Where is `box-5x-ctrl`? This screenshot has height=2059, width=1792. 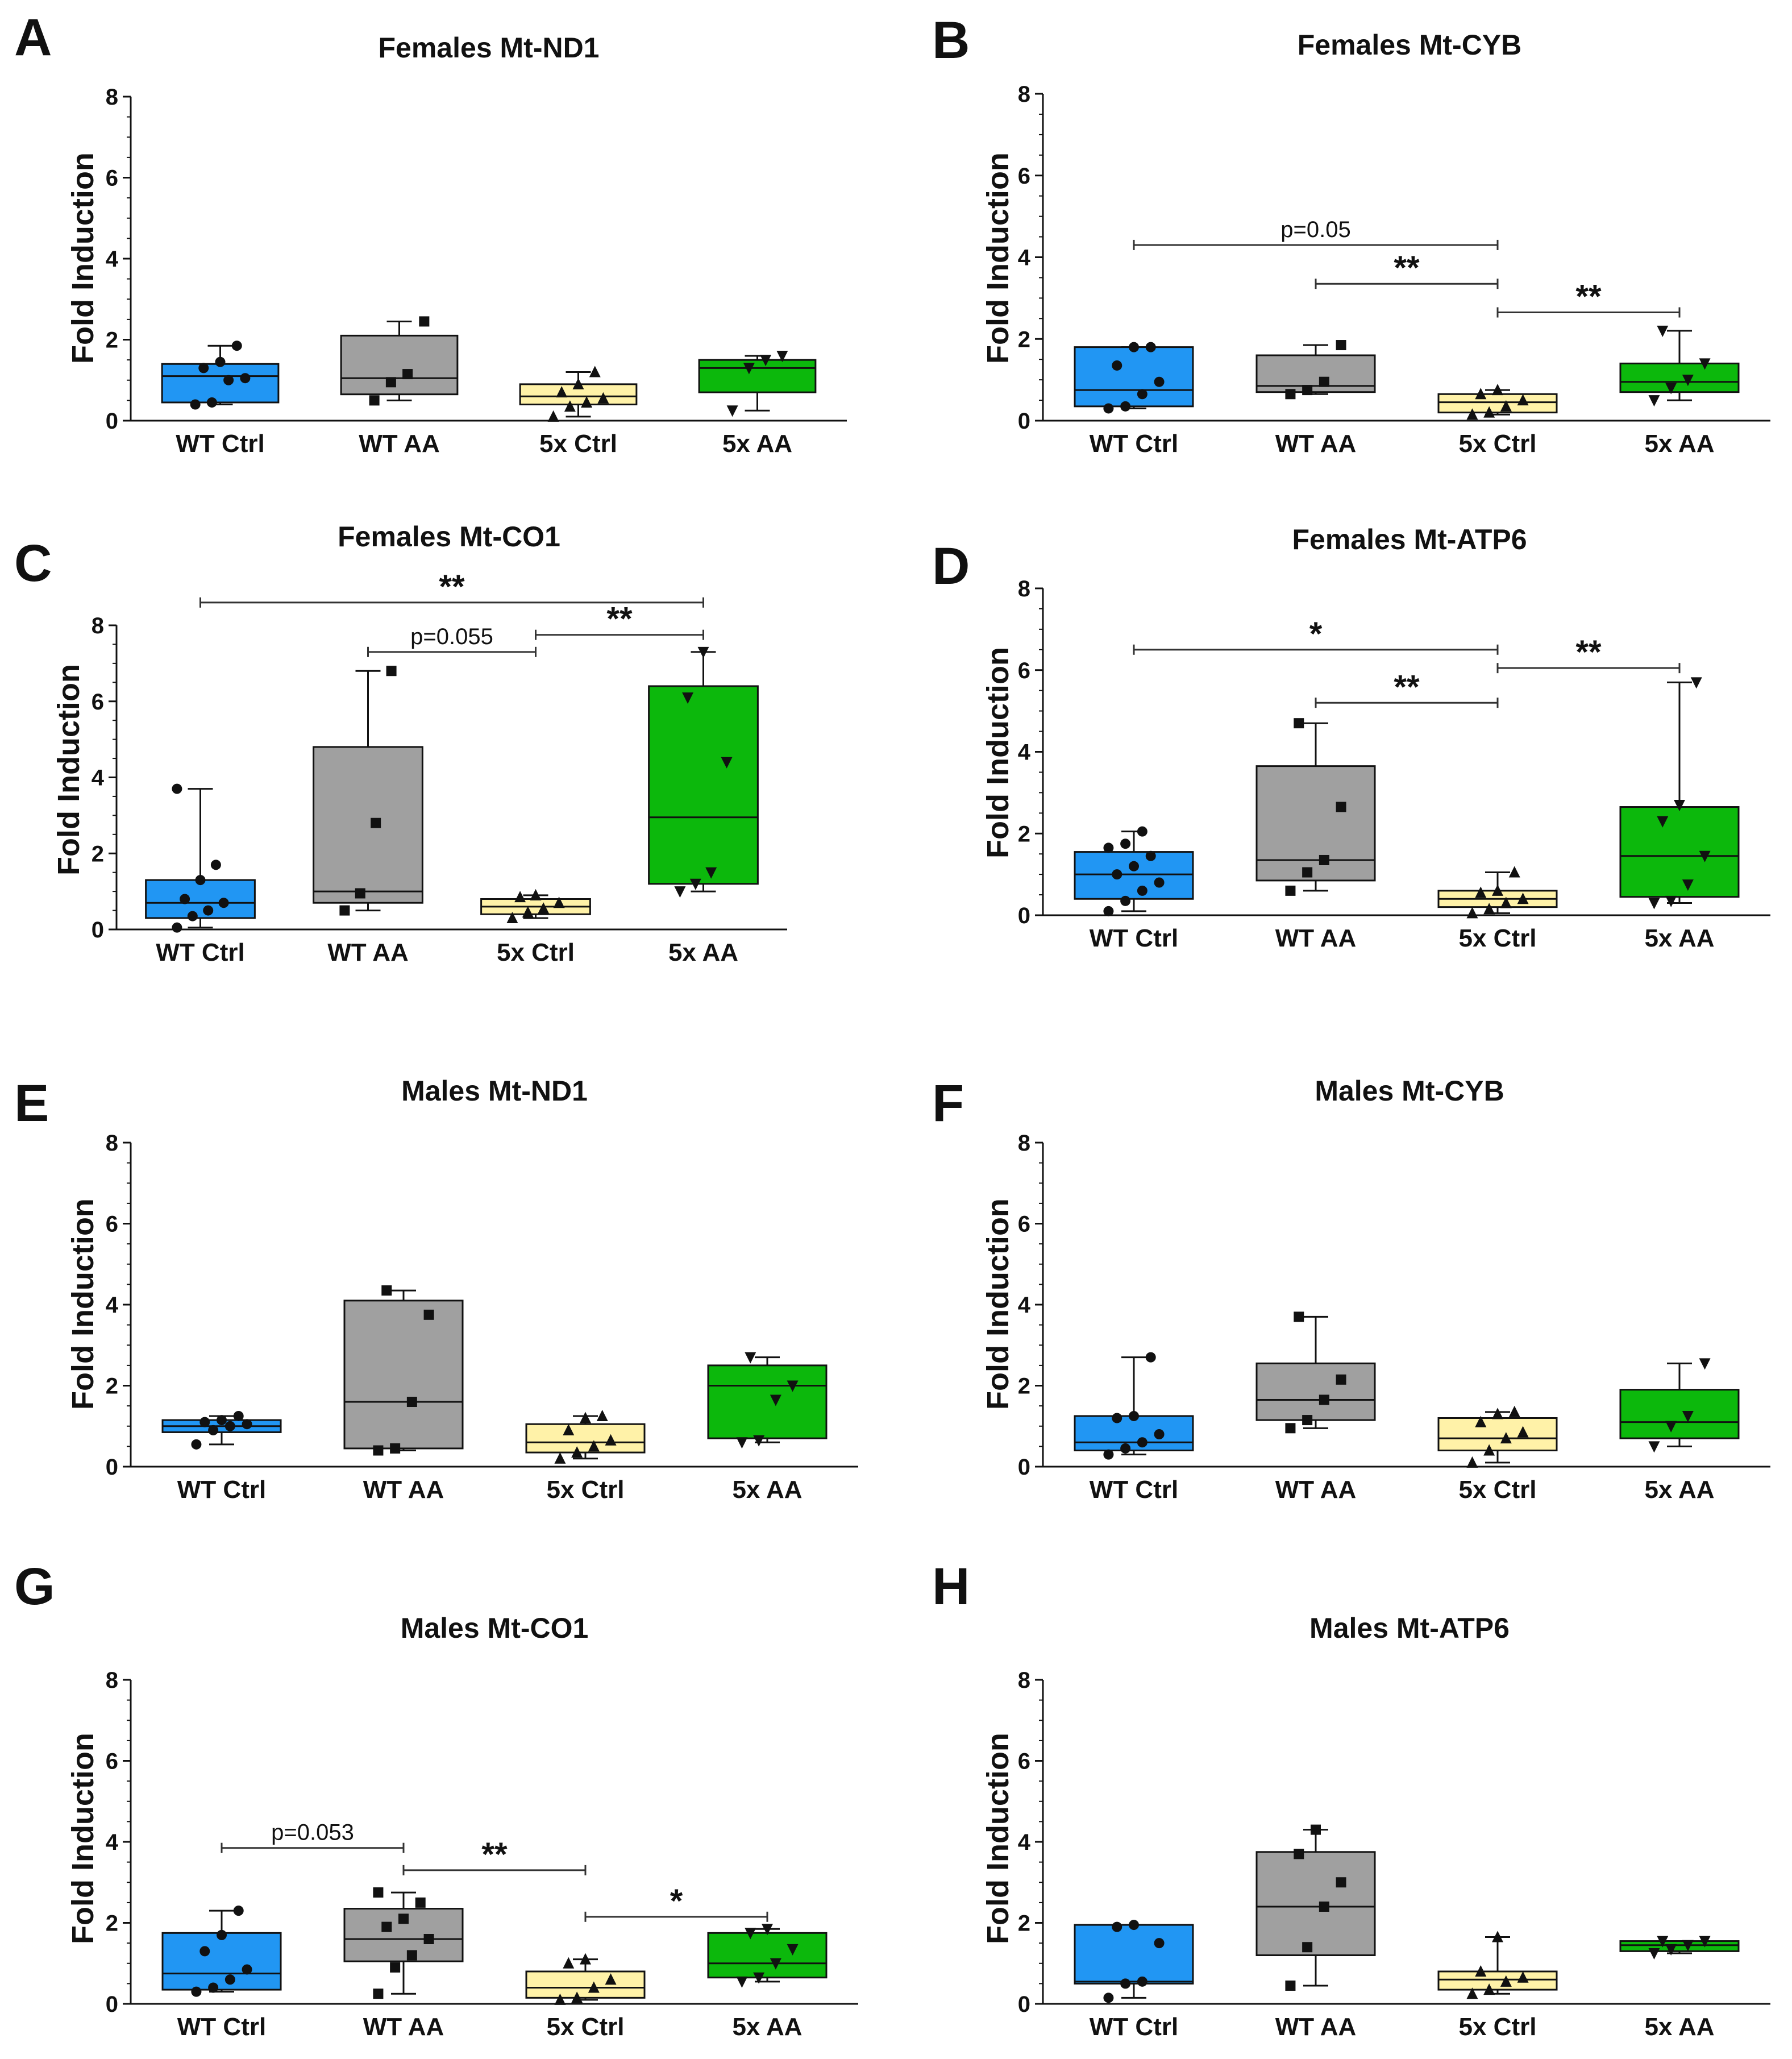 box-5x-ctrl is located at coordinates (585, 1437).